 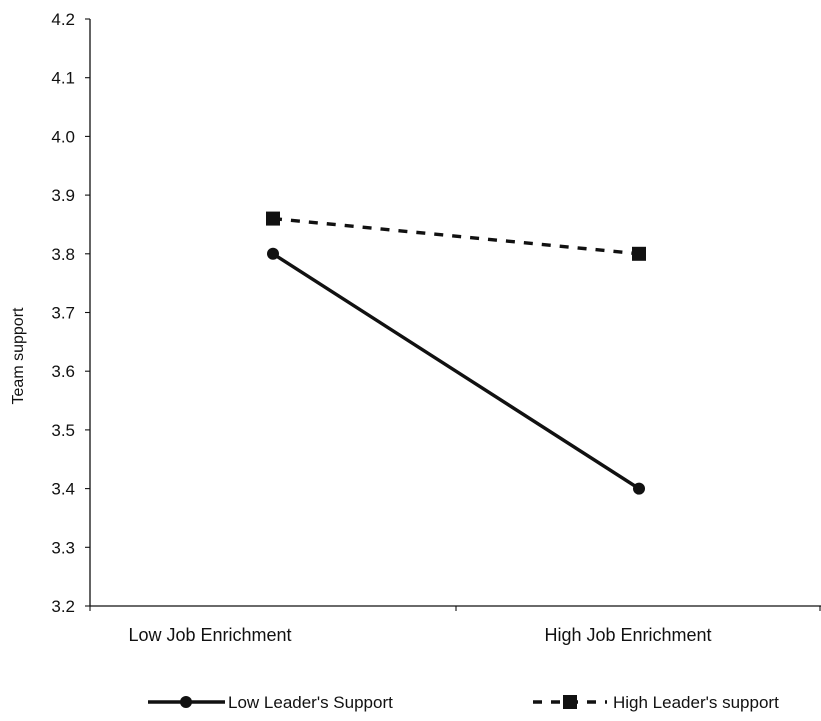 I want to click on y-tick-label: 4.2, so click(x=63, y=19).